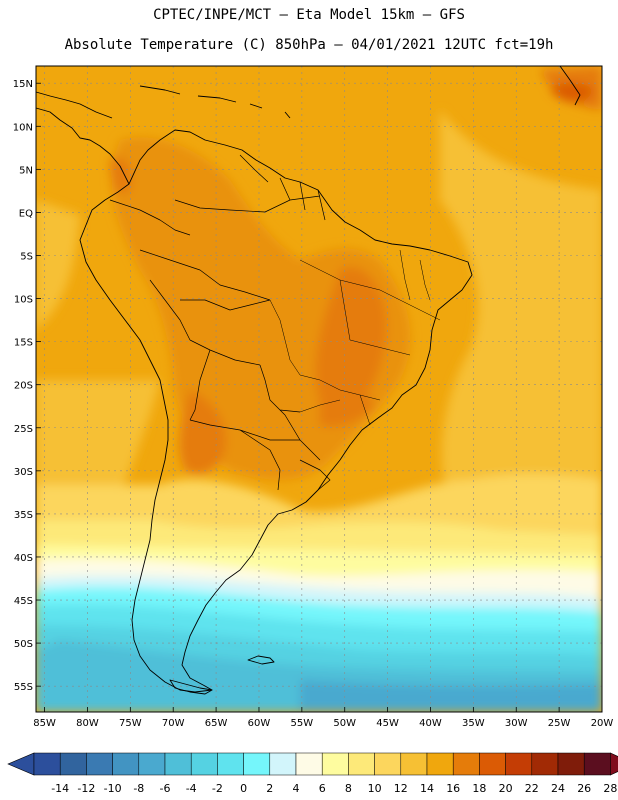 The image size is (618, 800). Describe the element at coordinates (23, 472) in the screenshot. I see `lat-tick-label: 30S` at that location.